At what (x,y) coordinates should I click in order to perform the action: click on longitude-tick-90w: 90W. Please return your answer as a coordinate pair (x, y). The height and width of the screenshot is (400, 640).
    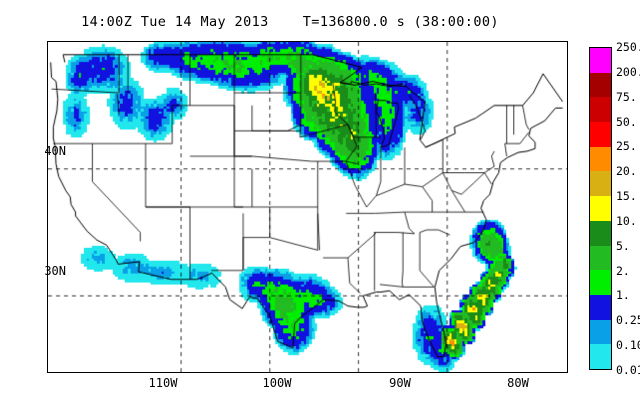
    Looking at the image, I should click on (400, 383).